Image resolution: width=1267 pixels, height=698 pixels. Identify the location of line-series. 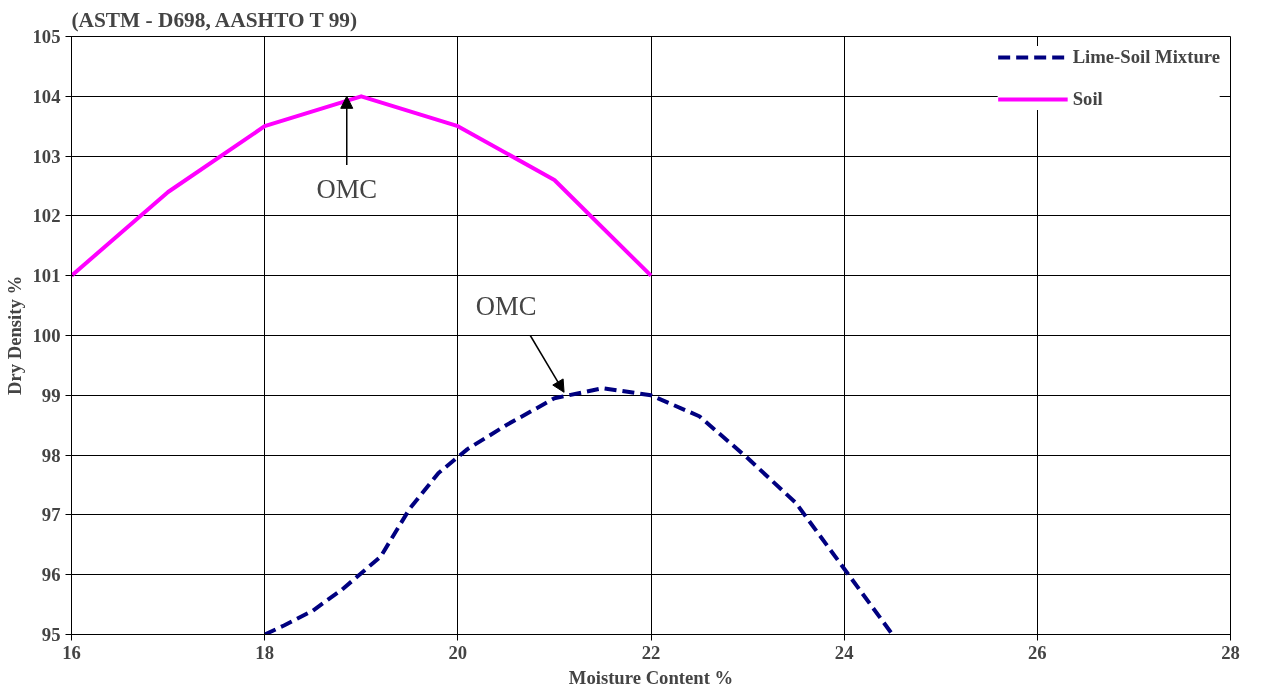
(362, 186).